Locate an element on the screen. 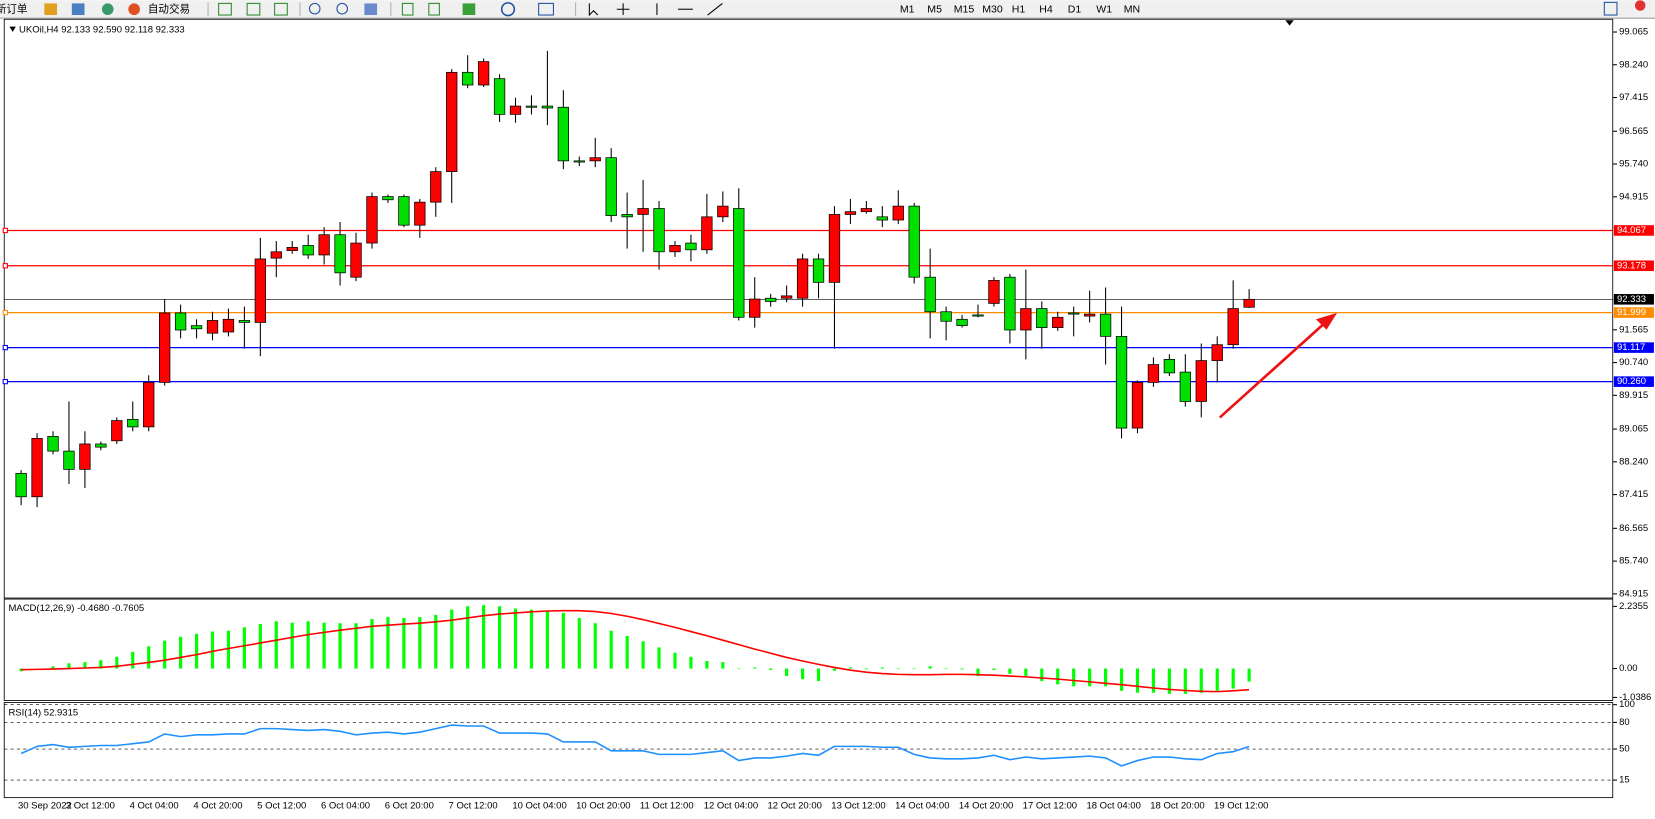 This screenshot has width=1655, height=819. y-tick-label: 84.915 is located at coordinates (1633, 593).